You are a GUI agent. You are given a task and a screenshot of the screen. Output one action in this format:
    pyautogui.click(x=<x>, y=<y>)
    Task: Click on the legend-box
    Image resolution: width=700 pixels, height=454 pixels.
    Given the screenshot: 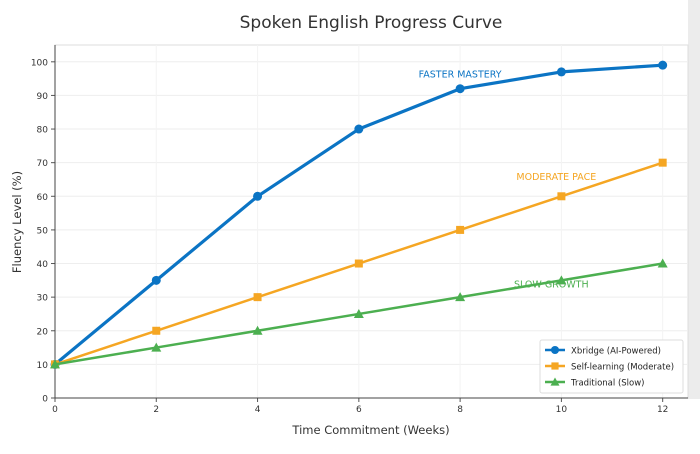 What is the action you would take?
    pyautogui.click(x=611, y=366)
    